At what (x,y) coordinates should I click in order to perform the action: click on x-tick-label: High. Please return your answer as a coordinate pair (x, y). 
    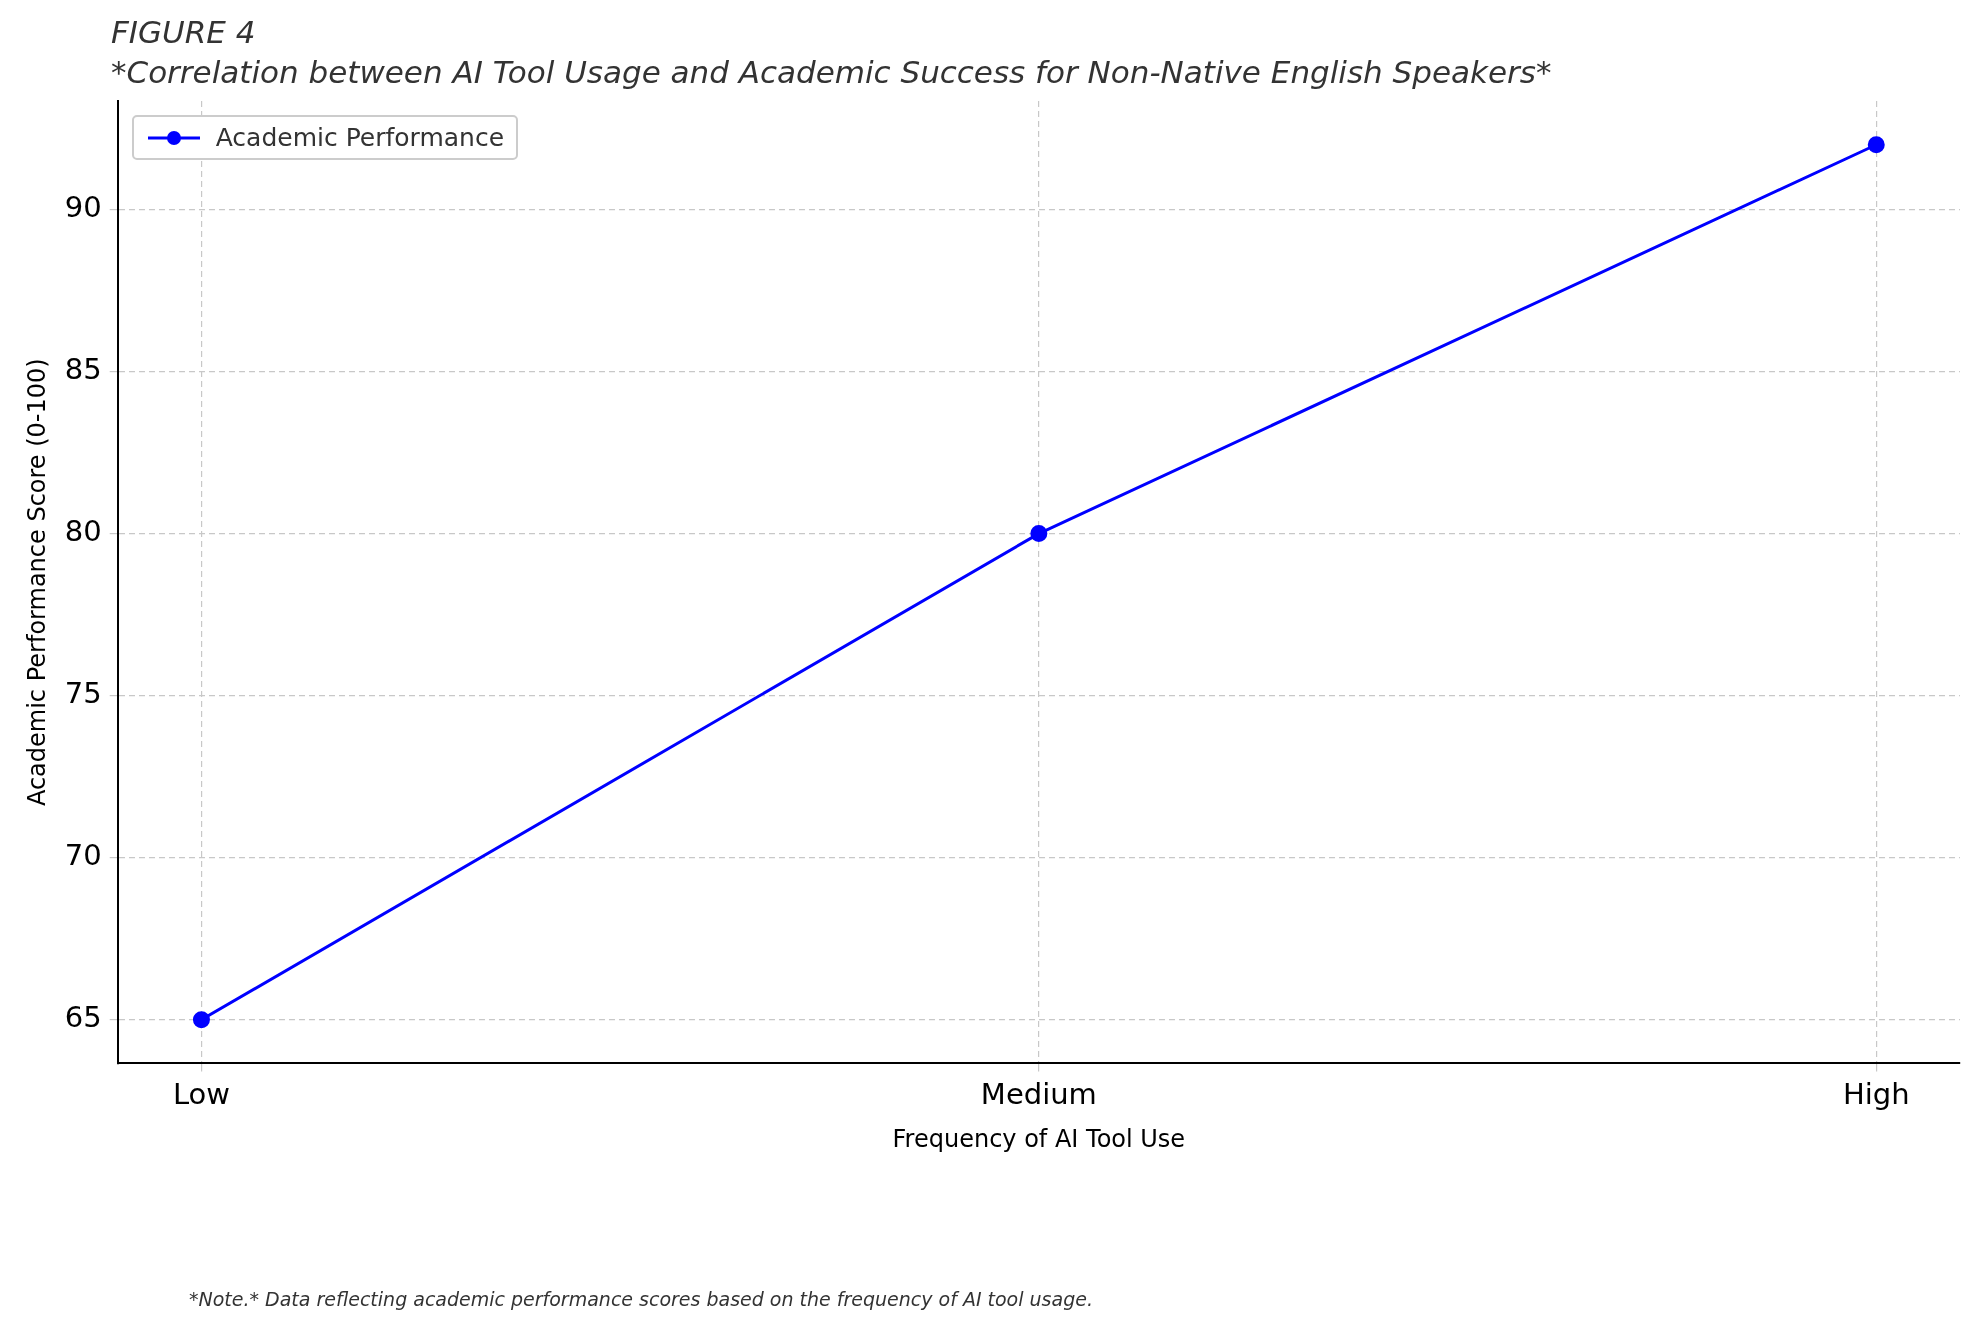
    Looking at the image, I should click on (1876, 1094).